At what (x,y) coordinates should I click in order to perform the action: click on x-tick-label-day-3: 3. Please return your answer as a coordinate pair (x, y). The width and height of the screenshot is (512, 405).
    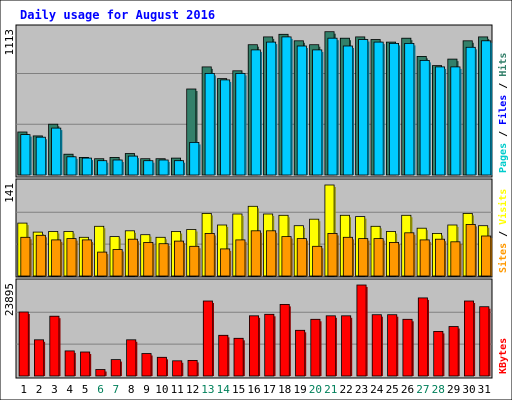
    Looking at the image, I should click on (54, 389).